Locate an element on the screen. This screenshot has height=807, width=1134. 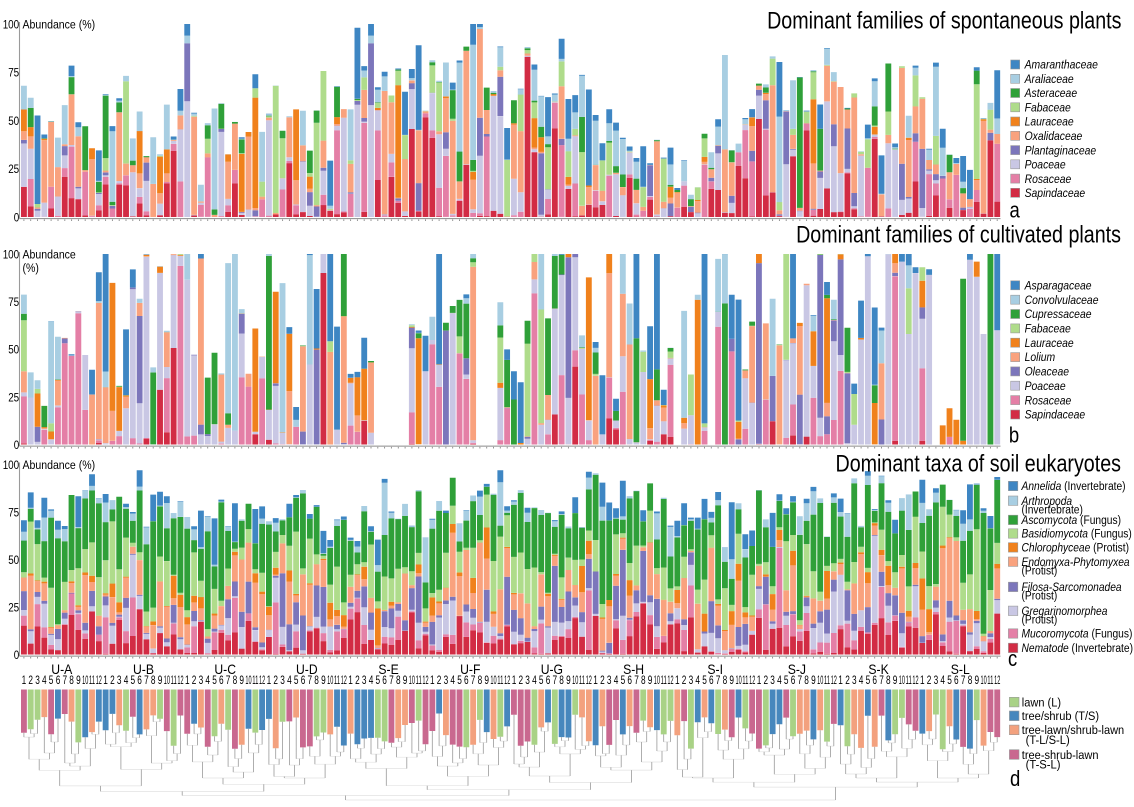
svg-text: (T-L/S-L) is located at coordinates (1048, 740).